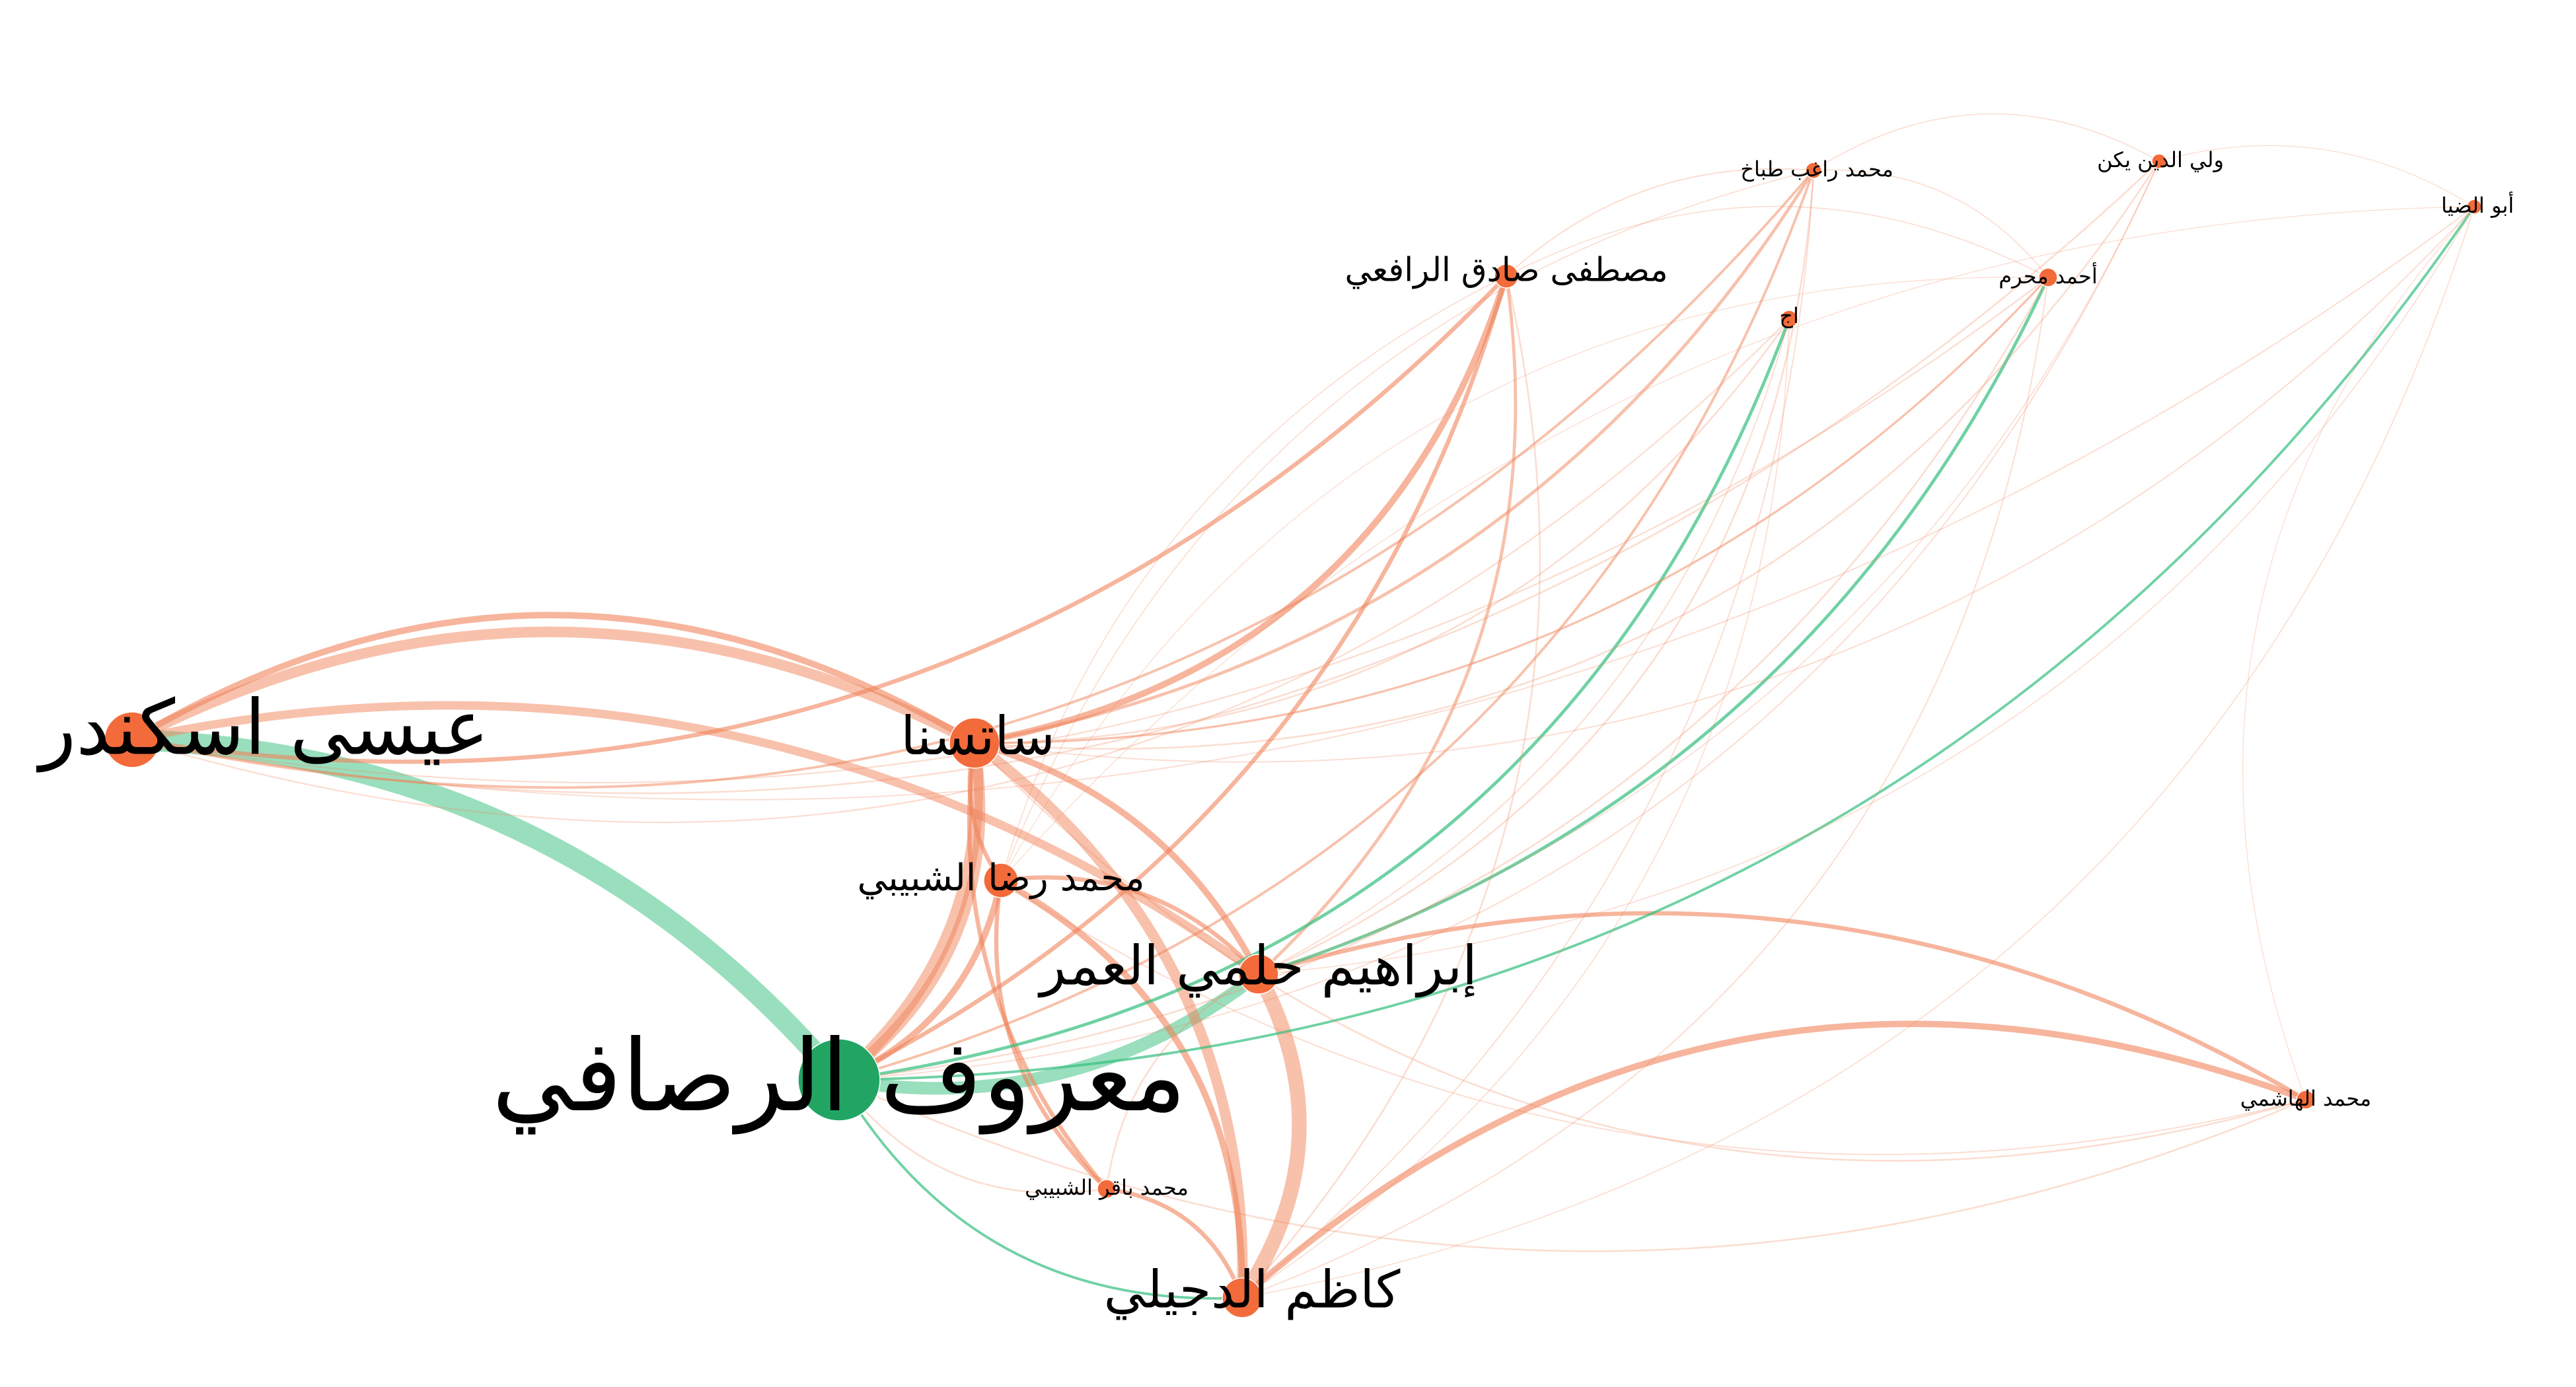 Image resolution: width=2576 pixels, height=1387 pixels. What do you see at coordinates (1174, 1243) in the screenshot?
I see `edge-shabibi_baqir-dujayli` at bounding box center [1174, 1243].